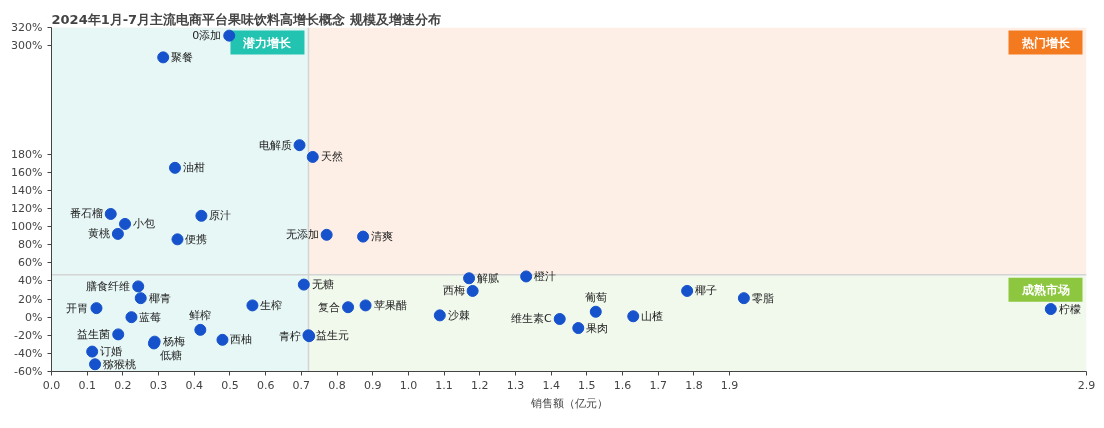 This screenshot has height=428, width=1104. Describe the element at coordinates (408, 385) in the screenshot. I see `x-tick-label: 1.0` at that location.